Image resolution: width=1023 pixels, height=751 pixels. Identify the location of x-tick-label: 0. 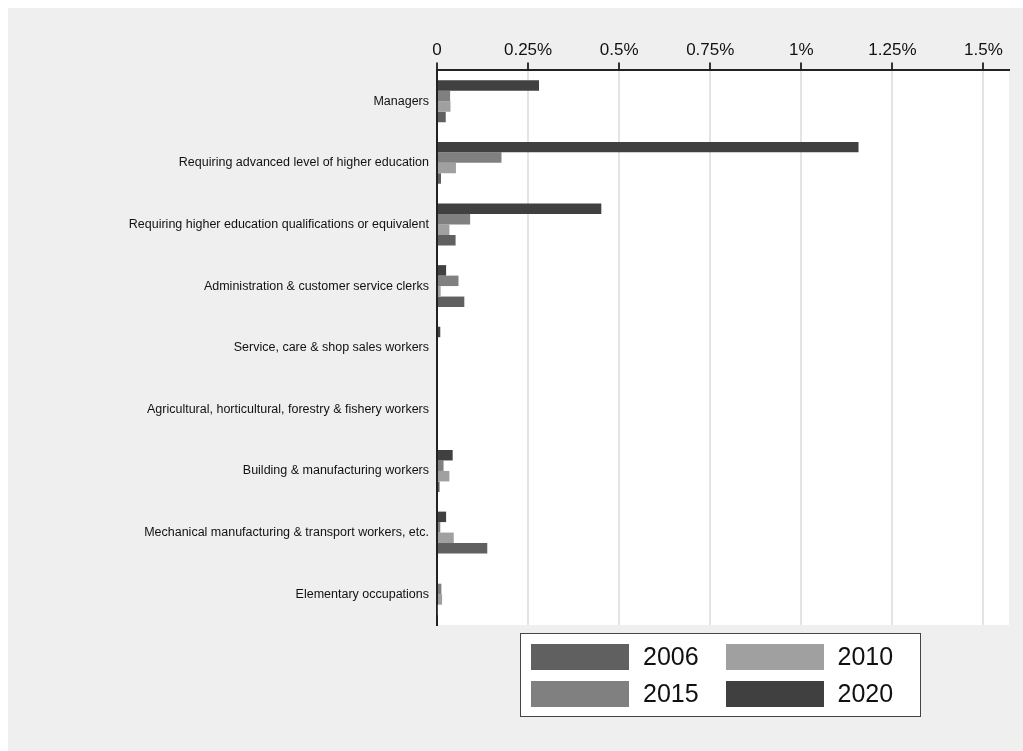
(437, 49).